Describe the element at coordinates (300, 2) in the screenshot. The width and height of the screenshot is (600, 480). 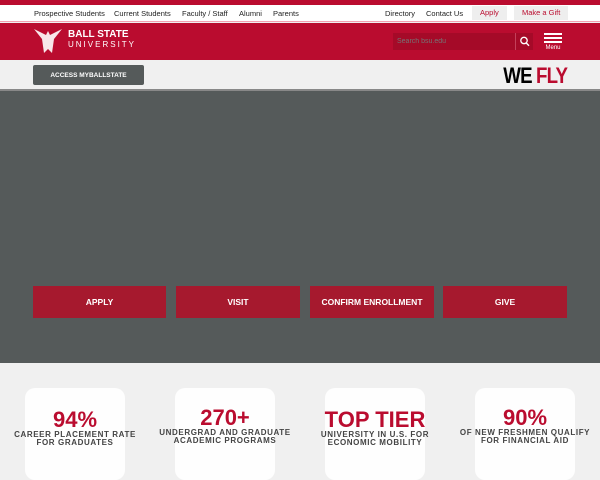
I see `top-accent-bar` at that location.